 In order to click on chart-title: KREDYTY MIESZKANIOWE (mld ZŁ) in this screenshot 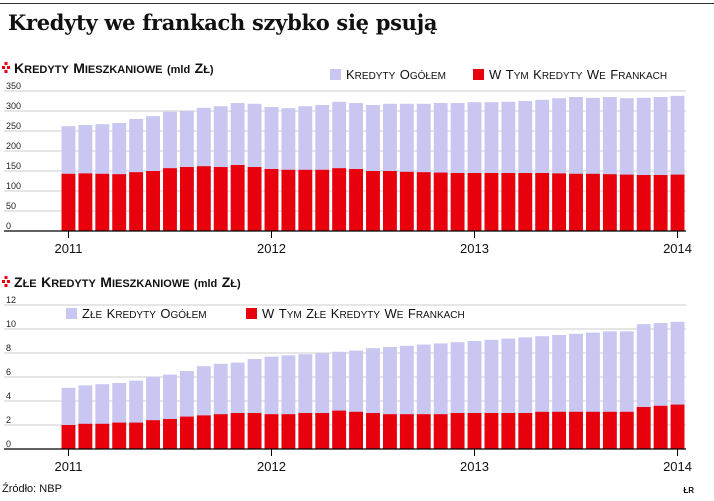, I will do `click(114, 68)`.